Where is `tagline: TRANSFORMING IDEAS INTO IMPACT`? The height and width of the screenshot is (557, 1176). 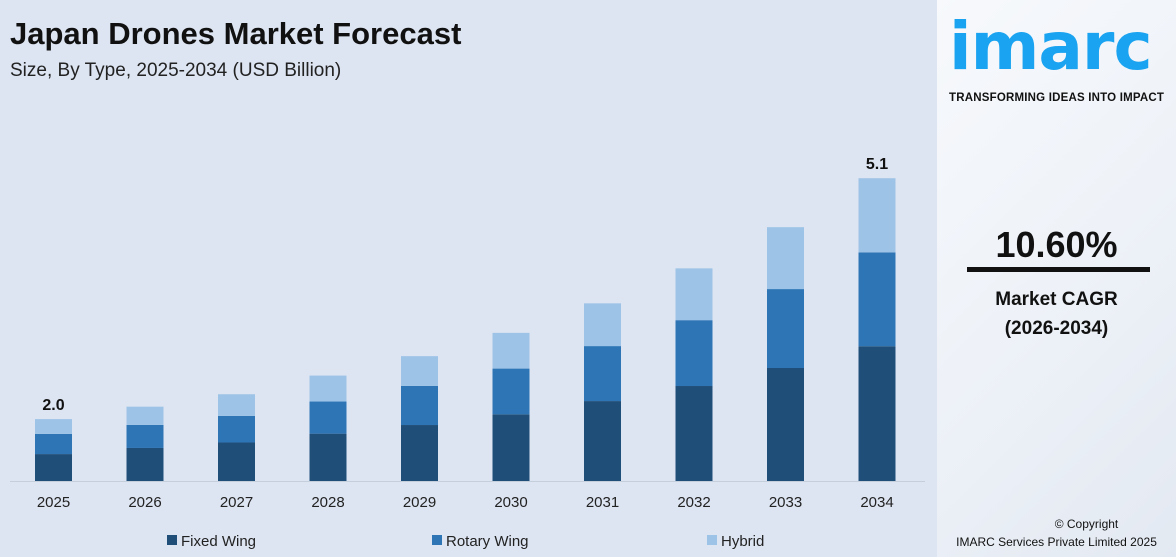
tagline: TRANSFORMING IDEAS INTO IMPACT is located at coordinates (1057, 98).